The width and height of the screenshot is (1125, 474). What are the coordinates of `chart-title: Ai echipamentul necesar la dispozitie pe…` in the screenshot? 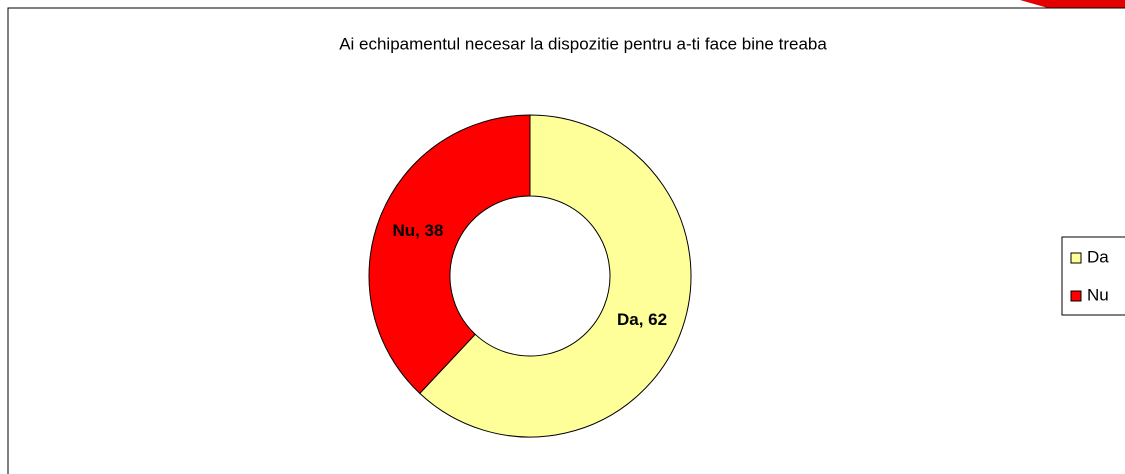 It's located at (583, 43).